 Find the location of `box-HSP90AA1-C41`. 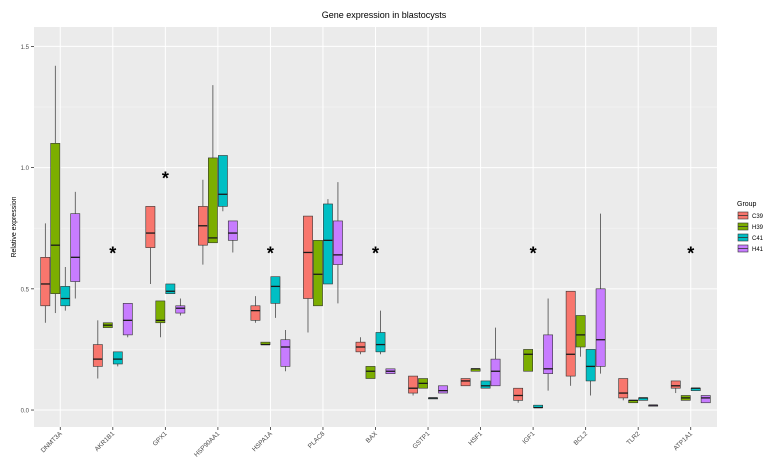

box-HSP90AA1-C41 is located at coordinates (222, 183).